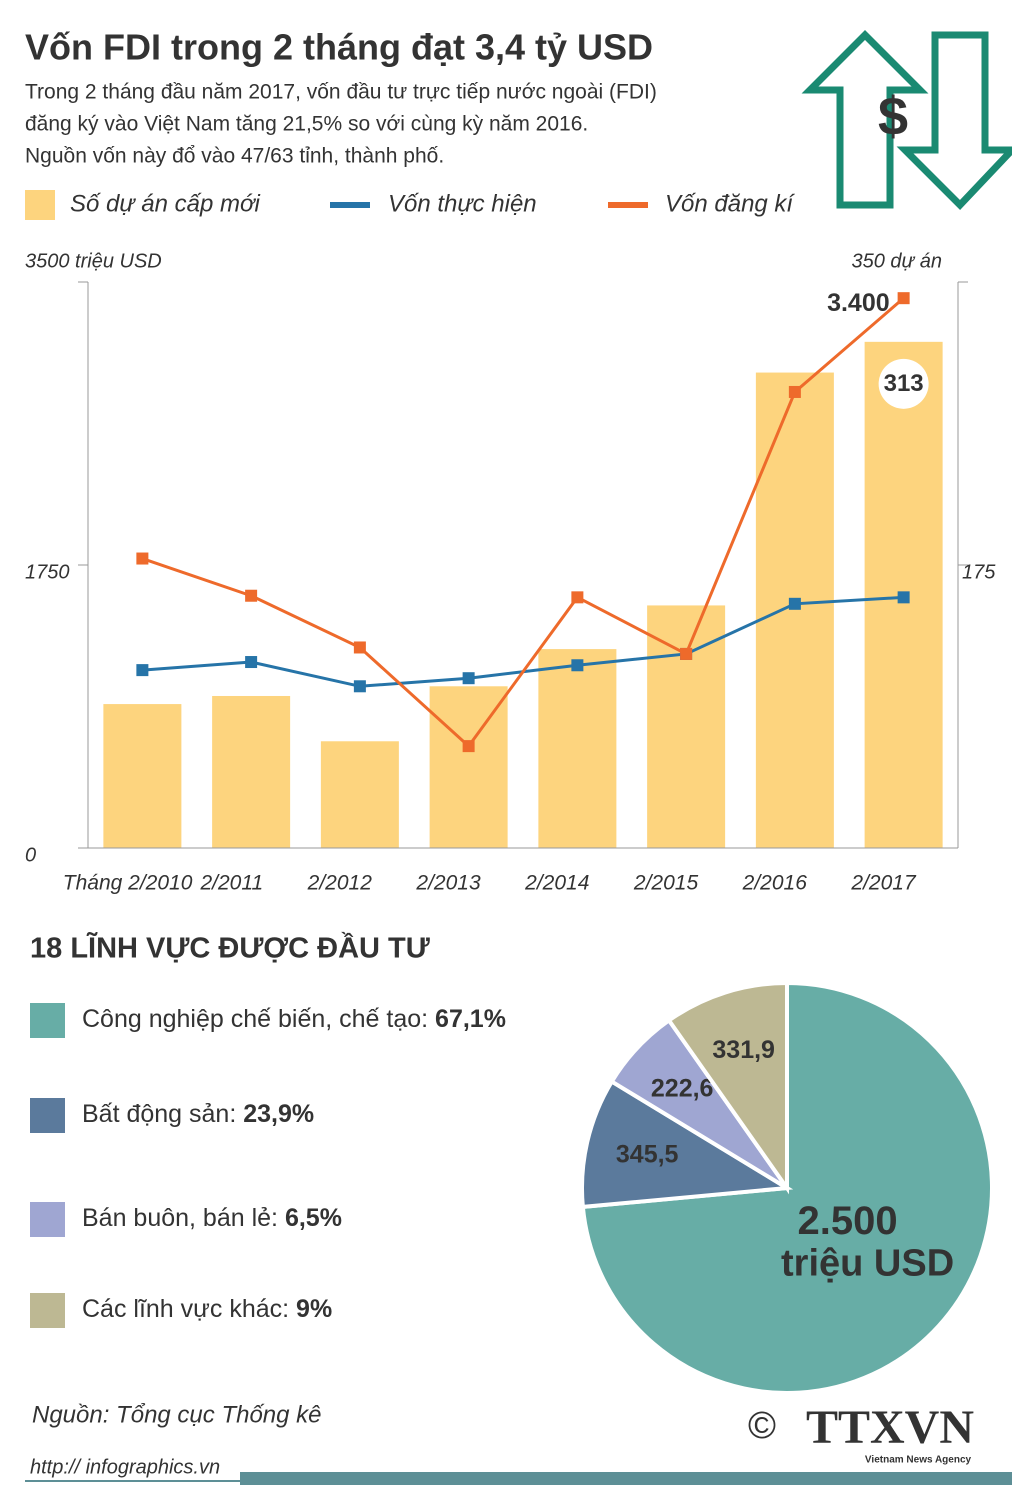  I want to click on legend-percent: 23,9%, so click(278, 1114).